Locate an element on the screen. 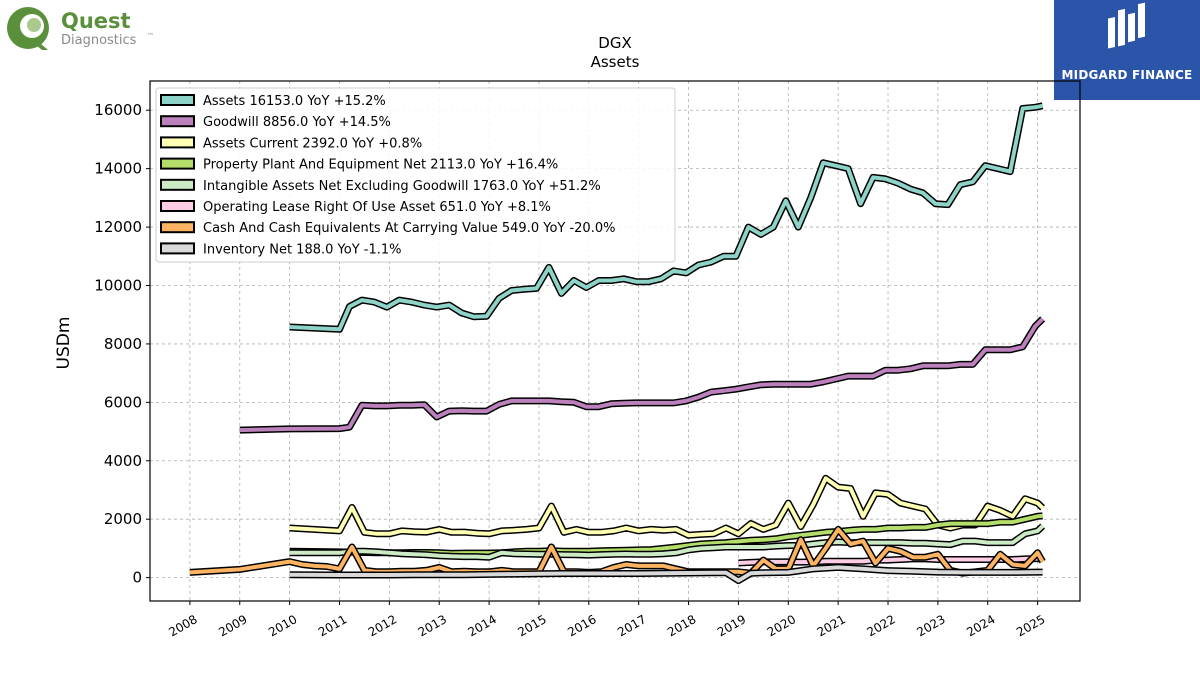 This screenshot has height=675, width=1200. chart-subtitle: Assets is located at coordinates (615, 62).